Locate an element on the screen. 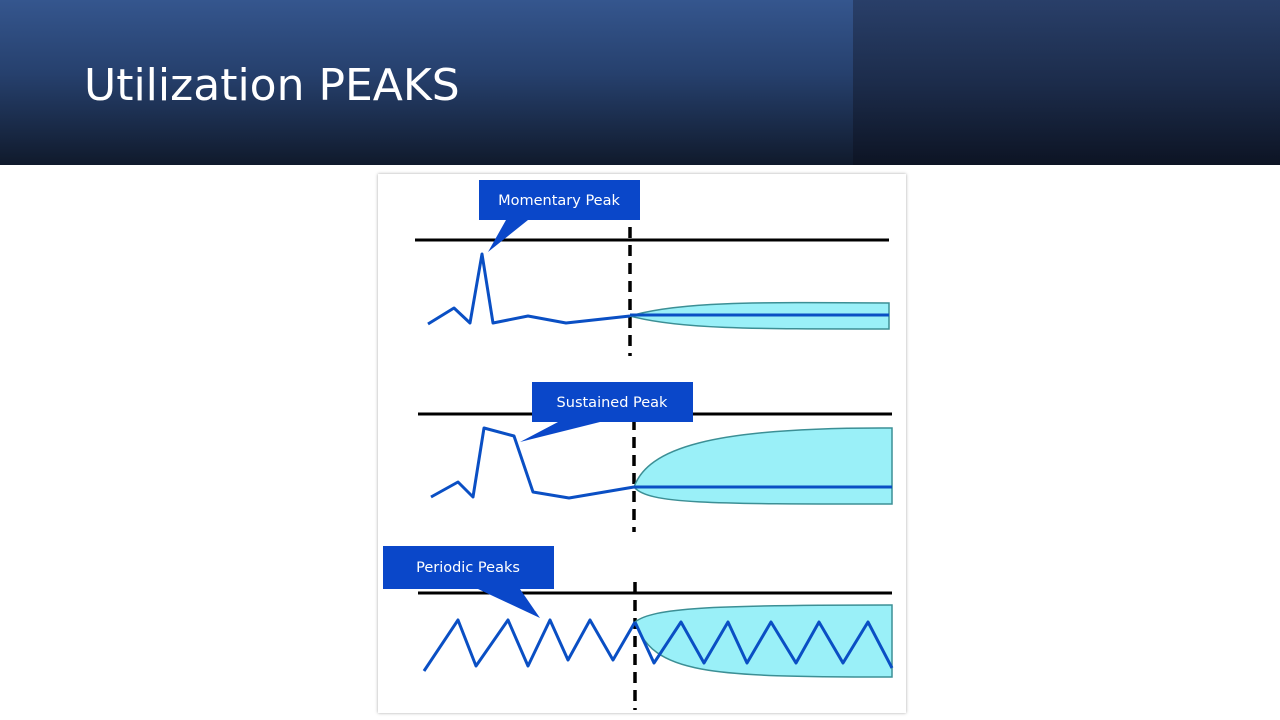 Image resolution: width=1280 pixels, height=720 pixels. panel-periodic: Periodic Peaks is located at coordinates (638, 628).